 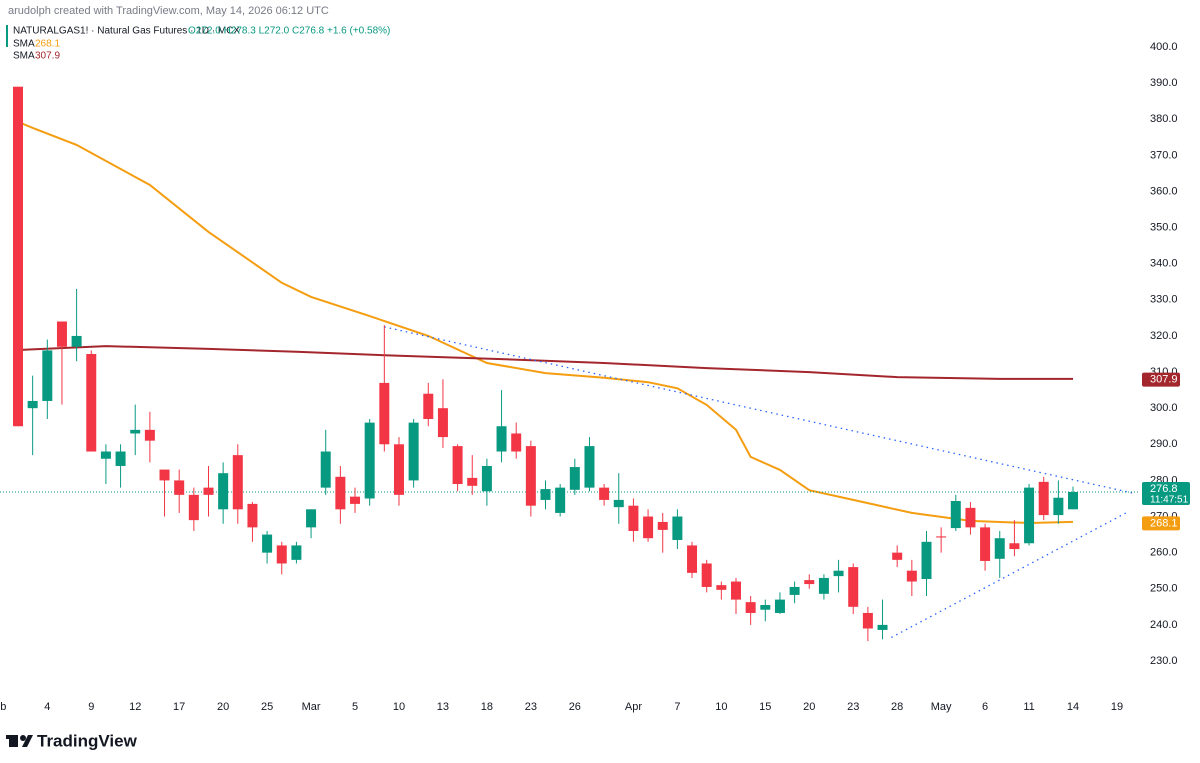 What do you see at coordinates (355, 707) in the screenshot?
I see `x-tick-label: 5` at bounding box center [355, 707].